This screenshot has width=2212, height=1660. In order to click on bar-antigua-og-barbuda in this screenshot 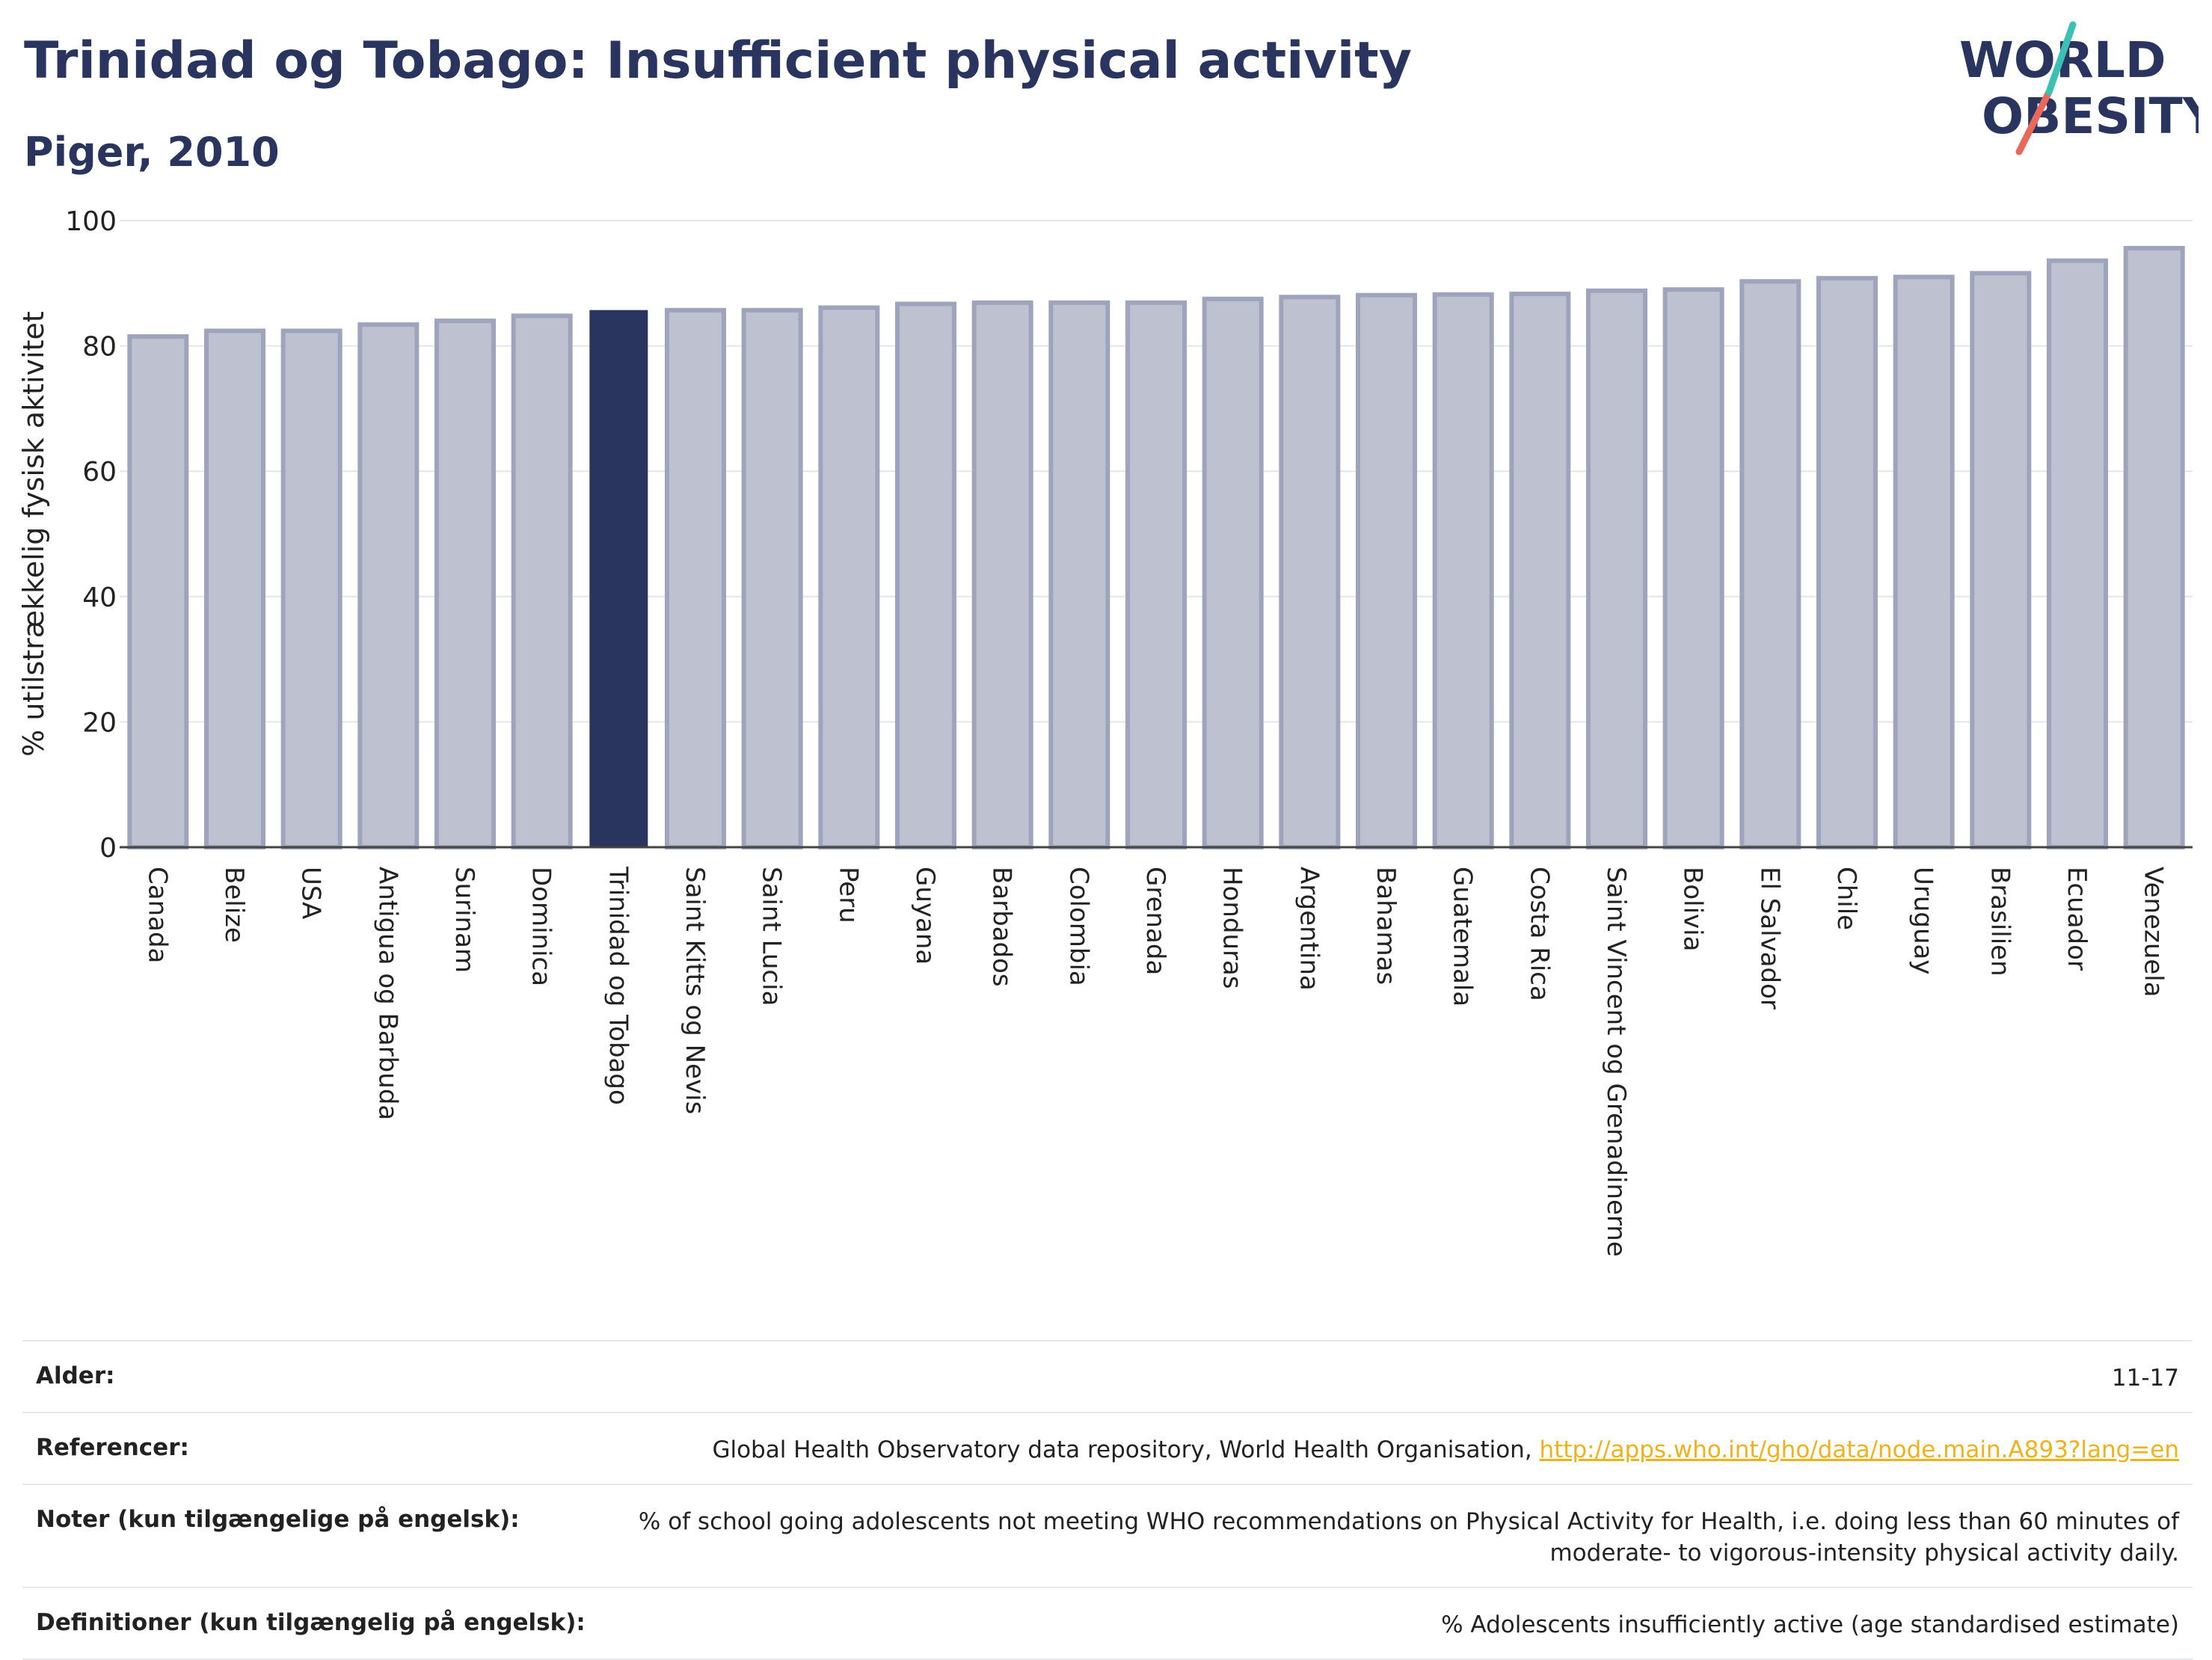, I will do `click(389, 586)`.